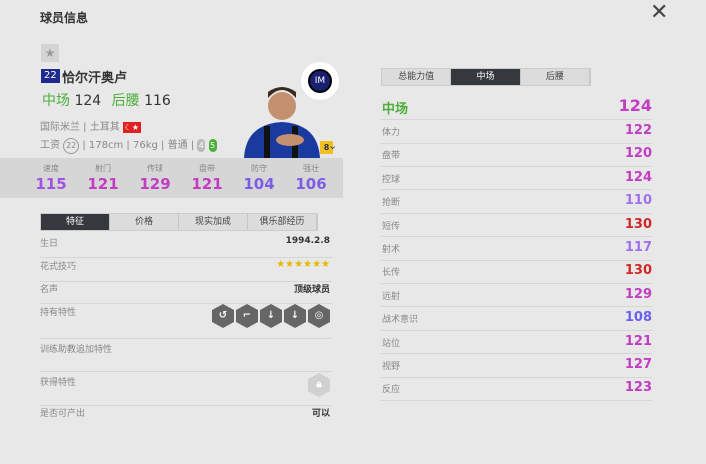 The height and width of the screenshot is (464, 706). I want to click on stat-item: 射门 121, so click(103, 178).